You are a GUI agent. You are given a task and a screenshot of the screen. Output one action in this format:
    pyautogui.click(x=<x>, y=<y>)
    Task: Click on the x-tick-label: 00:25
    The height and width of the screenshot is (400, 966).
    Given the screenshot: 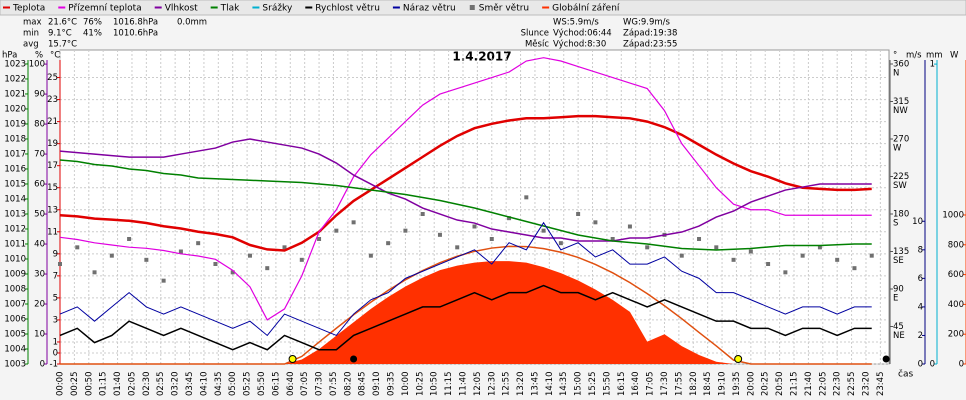 What is the action you would take?
    pyautogui.click(x=75, y=384)
    